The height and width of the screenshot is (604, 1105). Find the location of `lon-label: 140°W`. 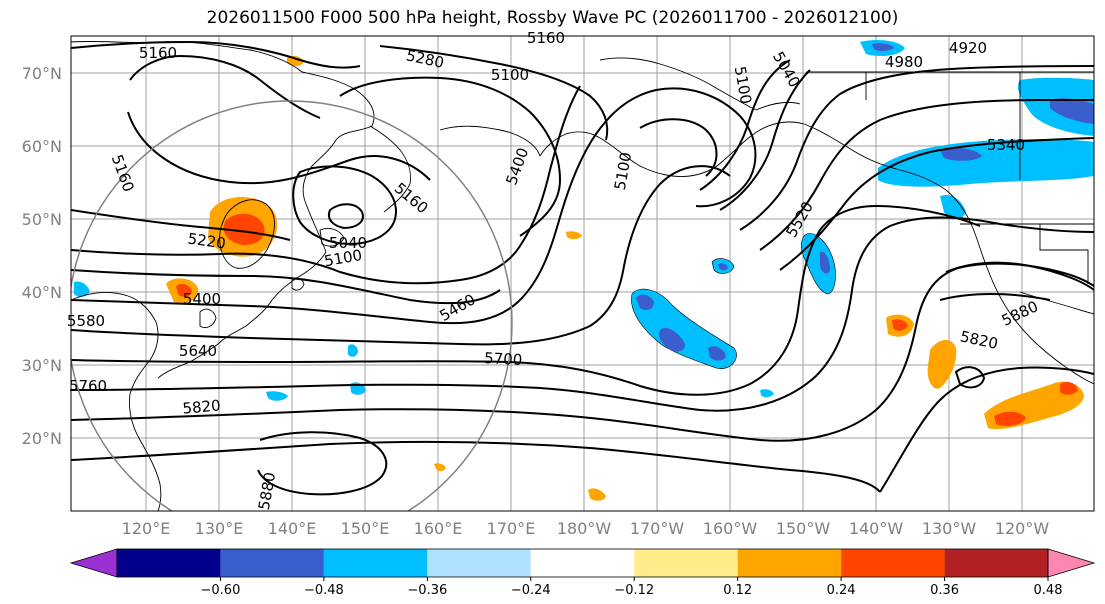

lon-label: 140°W is located at coordinates (876, 528).